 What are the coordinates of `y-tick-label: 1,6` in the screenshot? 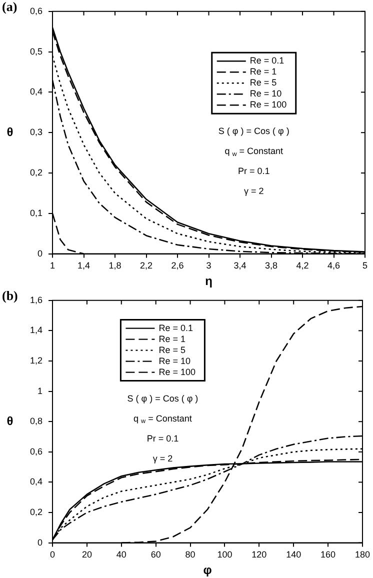 It's located at (36, 299).